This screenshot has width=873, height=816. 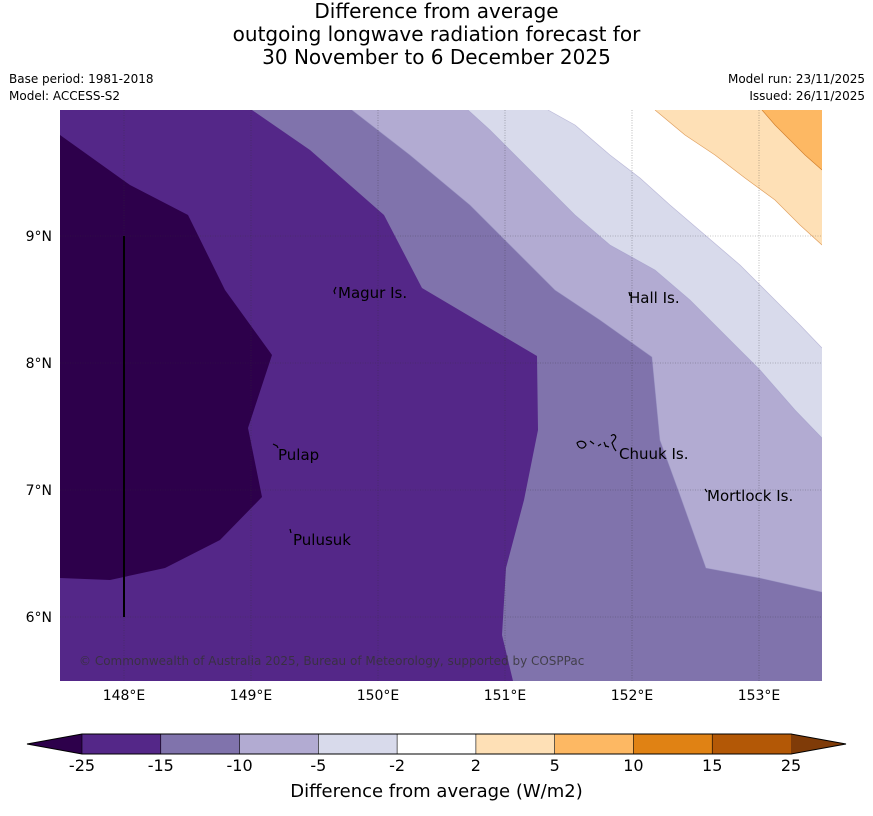 I want to click on island-pulap, so click(x=275, y=446).